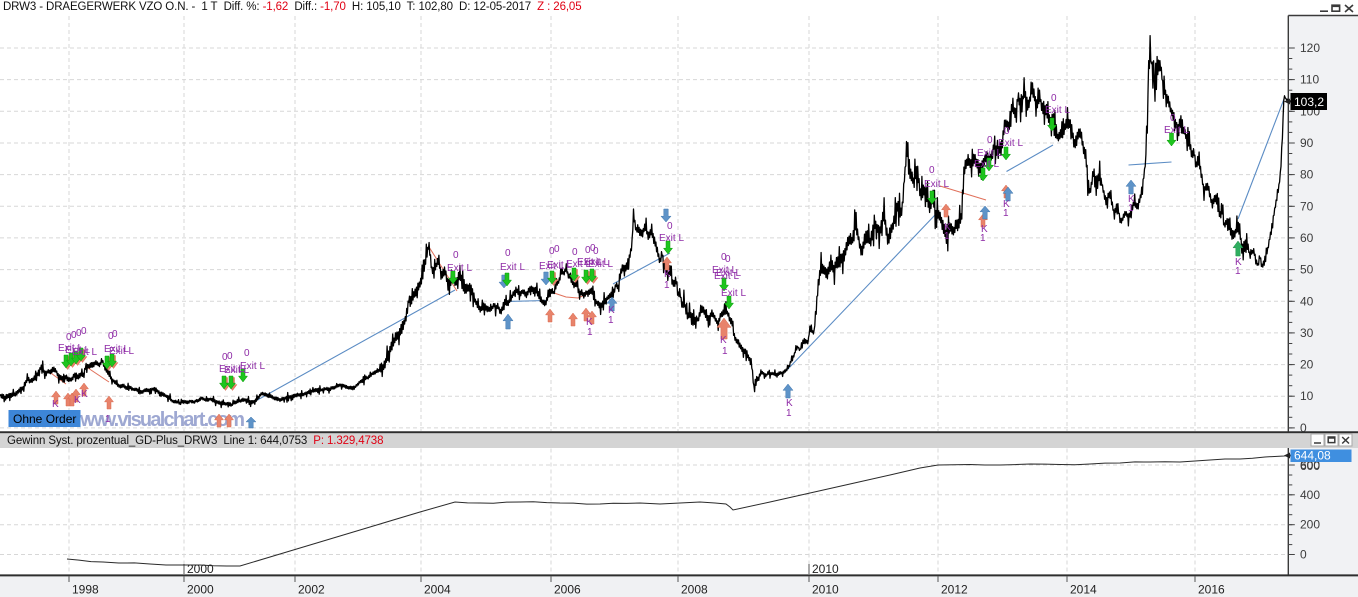 This screenshot has width=1358, height=597. I want to click on svg-text: 60, so click(1307, 238).